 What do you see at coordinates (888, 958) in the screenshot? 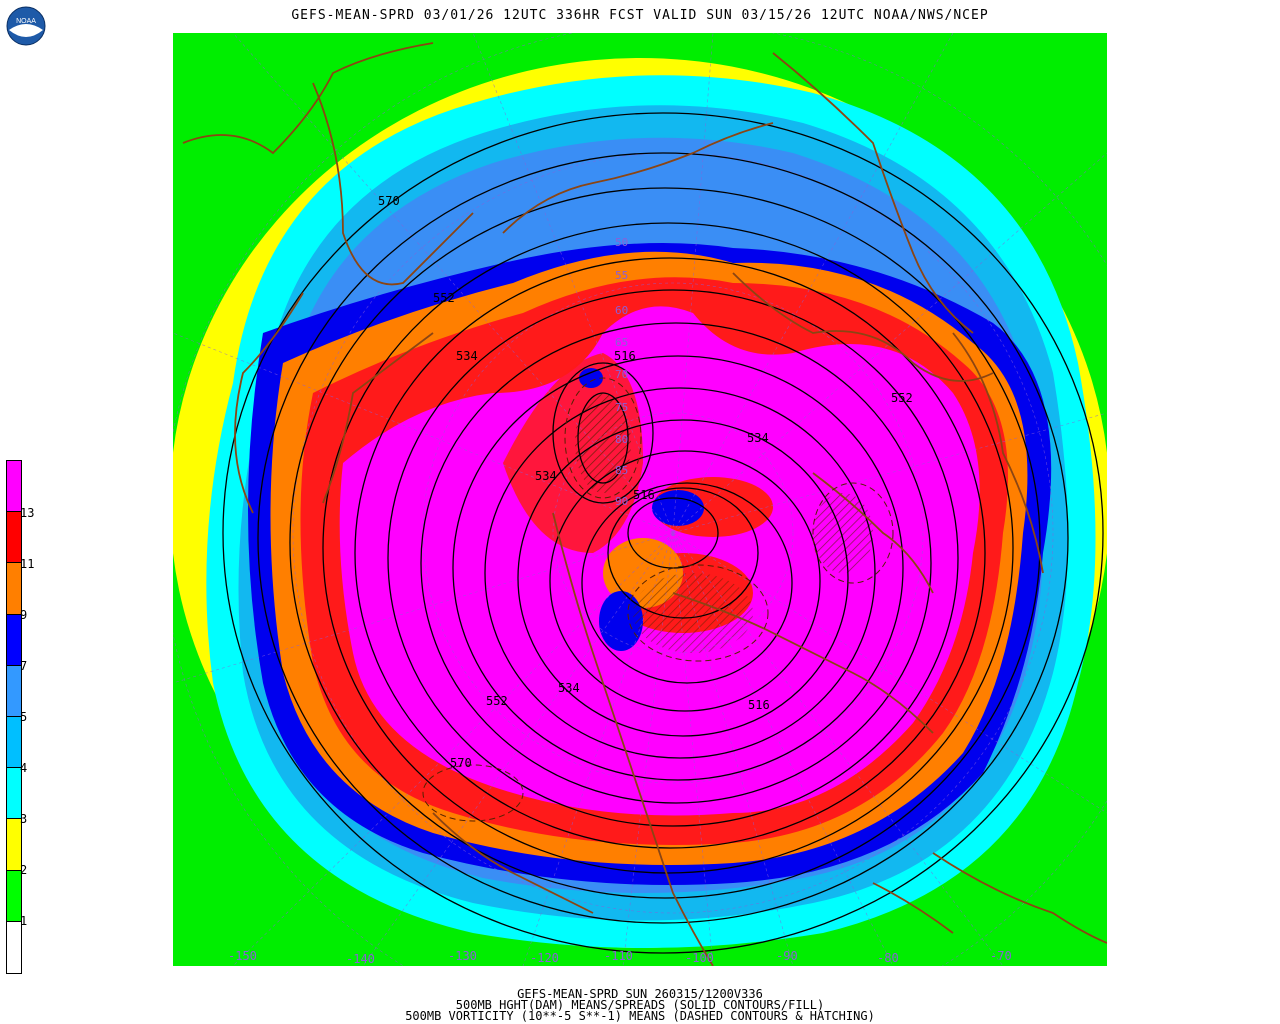
I see `longitude-label: -80` at bounding box center [888, 958].